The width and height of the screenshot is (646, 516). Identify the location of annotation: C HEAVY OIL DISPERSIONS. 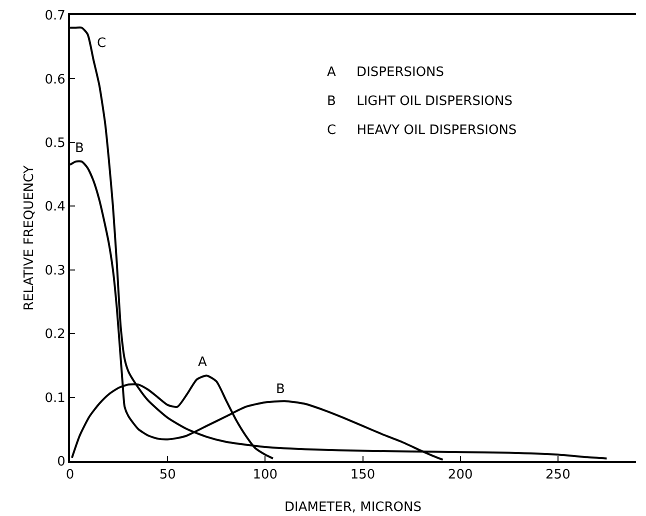
(422, 130).